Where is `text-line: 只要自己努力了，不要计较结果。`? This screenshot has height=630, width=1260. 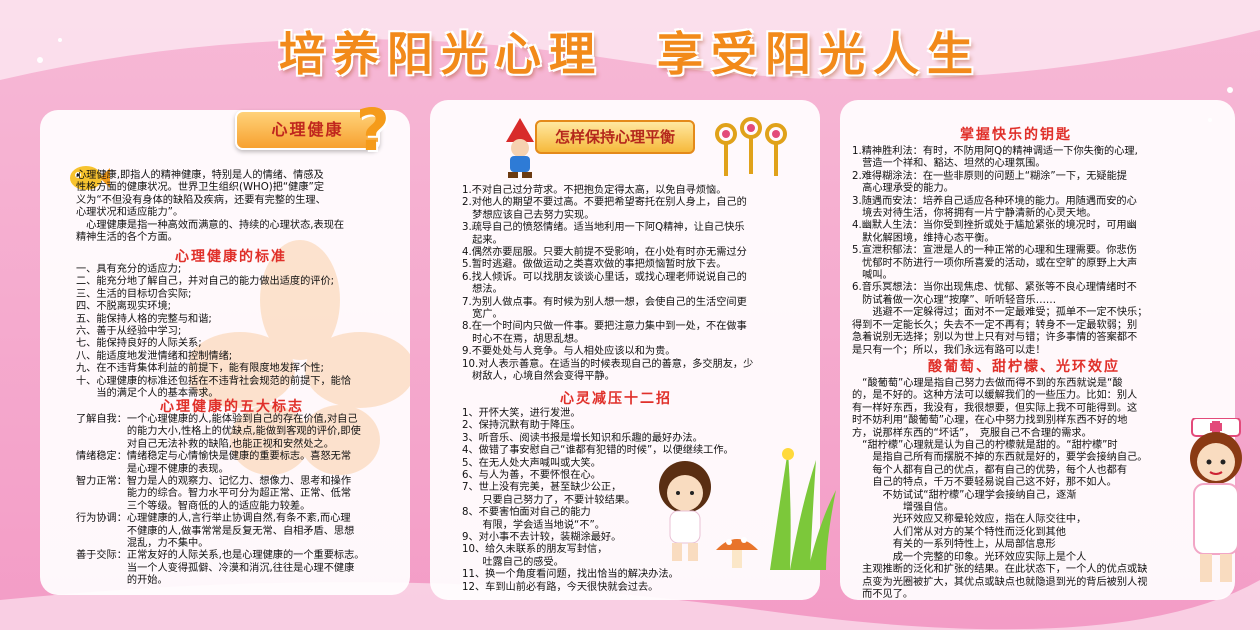
text-line: 只要自己努力了，不要计较结果。 is located at coordinates (549, 500).